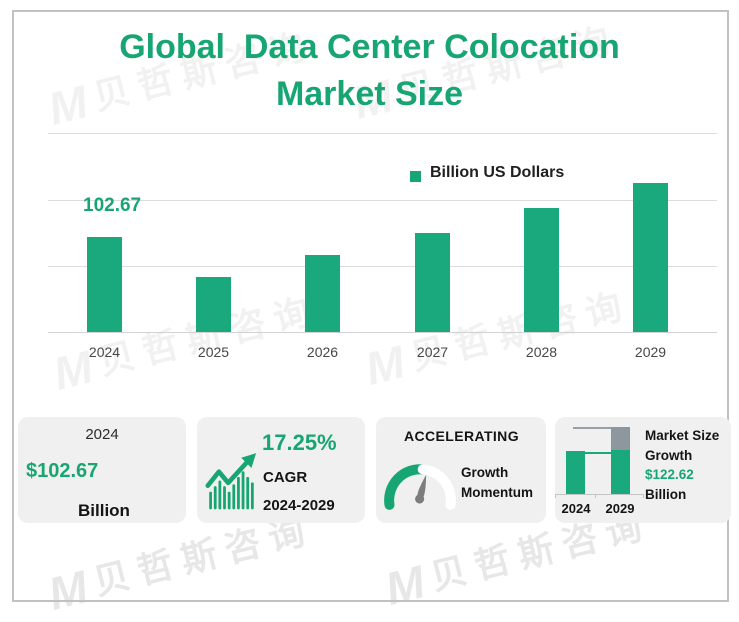  I want to click on card-market-value: $102.67, so click(62, 471).